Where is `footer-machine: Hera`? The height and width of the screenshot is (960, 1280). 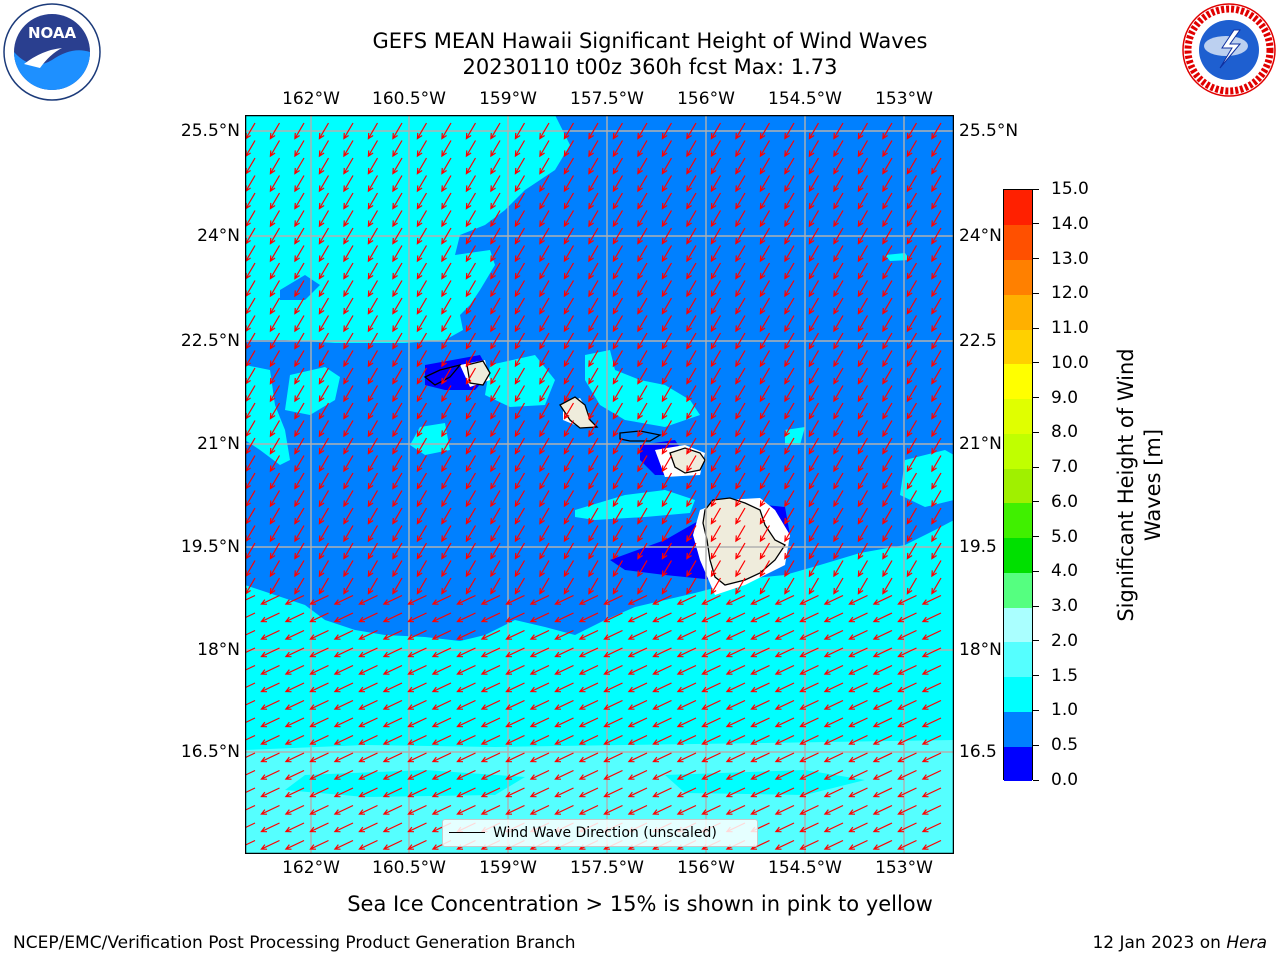
footer-machine: Hera is located at coordinates (1246, 943).